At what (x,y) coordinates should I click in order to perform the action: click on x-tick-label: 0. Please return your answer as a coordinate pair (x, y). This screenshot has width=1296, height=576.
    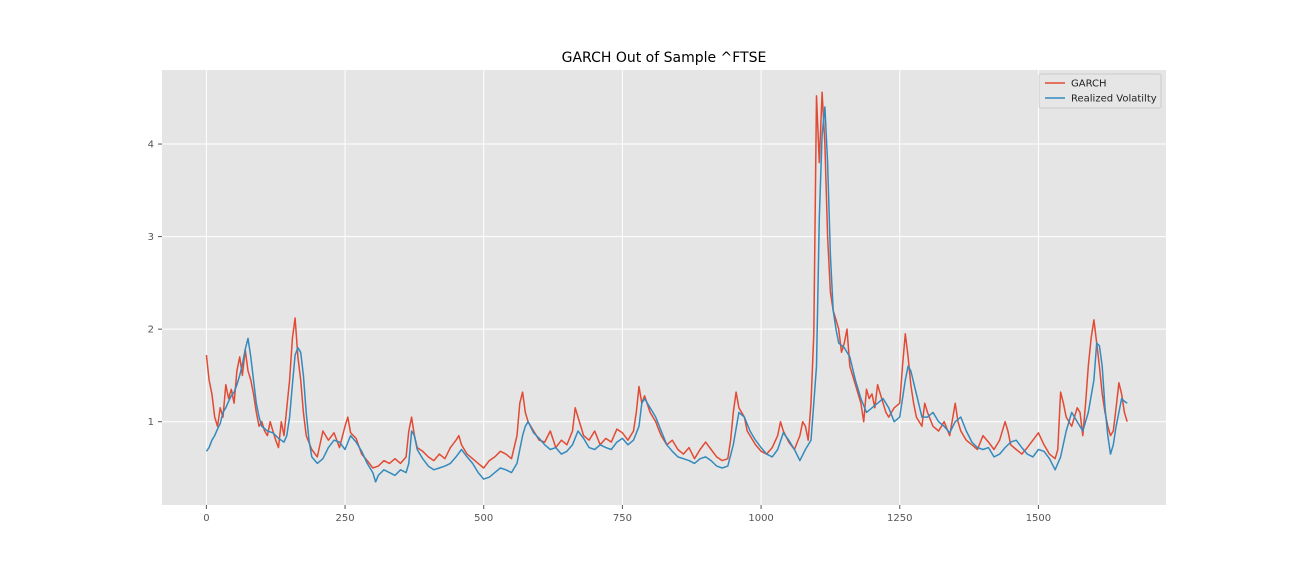
    Looking at the image, I should click on (206, 518).